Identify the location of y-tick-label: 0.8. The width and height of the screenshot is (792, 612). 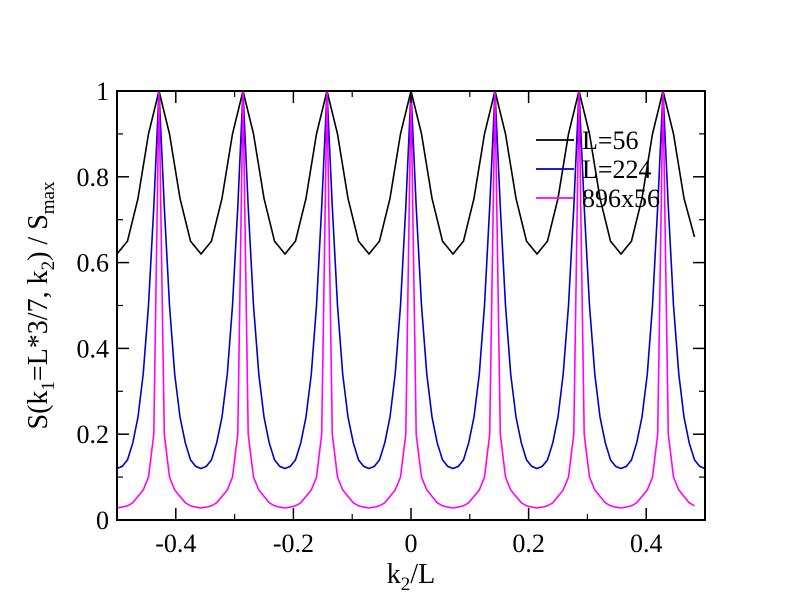
(93, 177).